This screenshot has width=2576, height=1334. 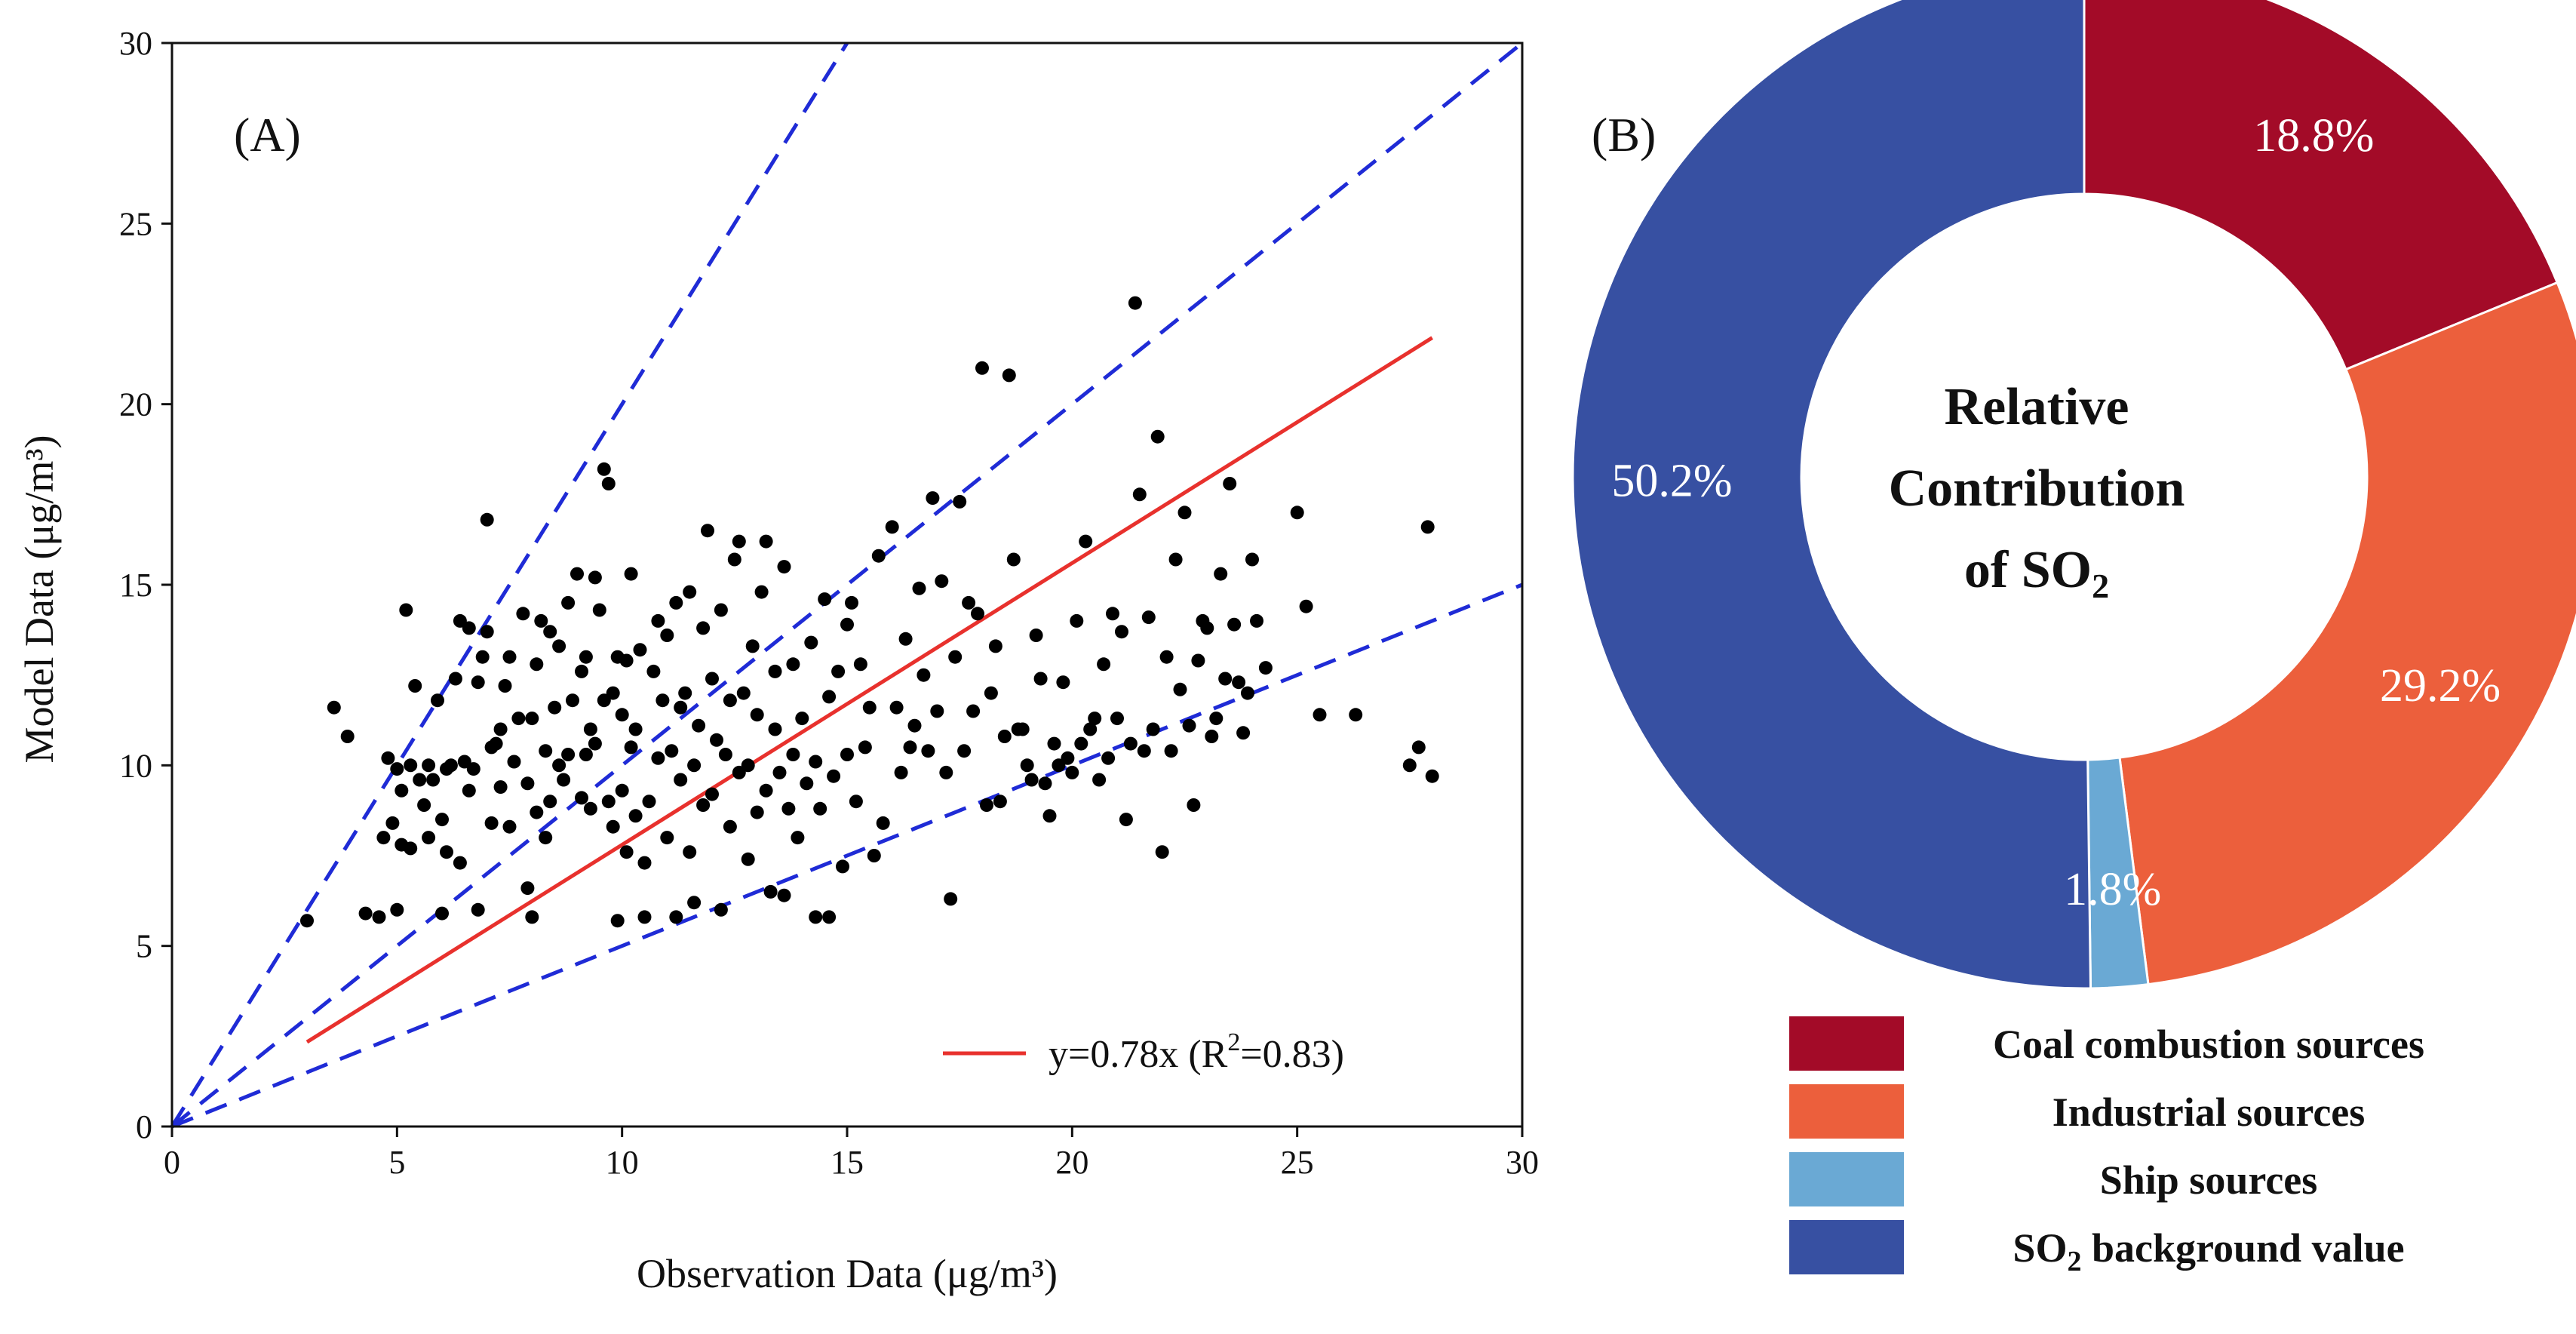 What do you see at coordinates (396, 1162) in the screenshot?
I see `x-tick-label: 5` at bounding box center [396, 1162].